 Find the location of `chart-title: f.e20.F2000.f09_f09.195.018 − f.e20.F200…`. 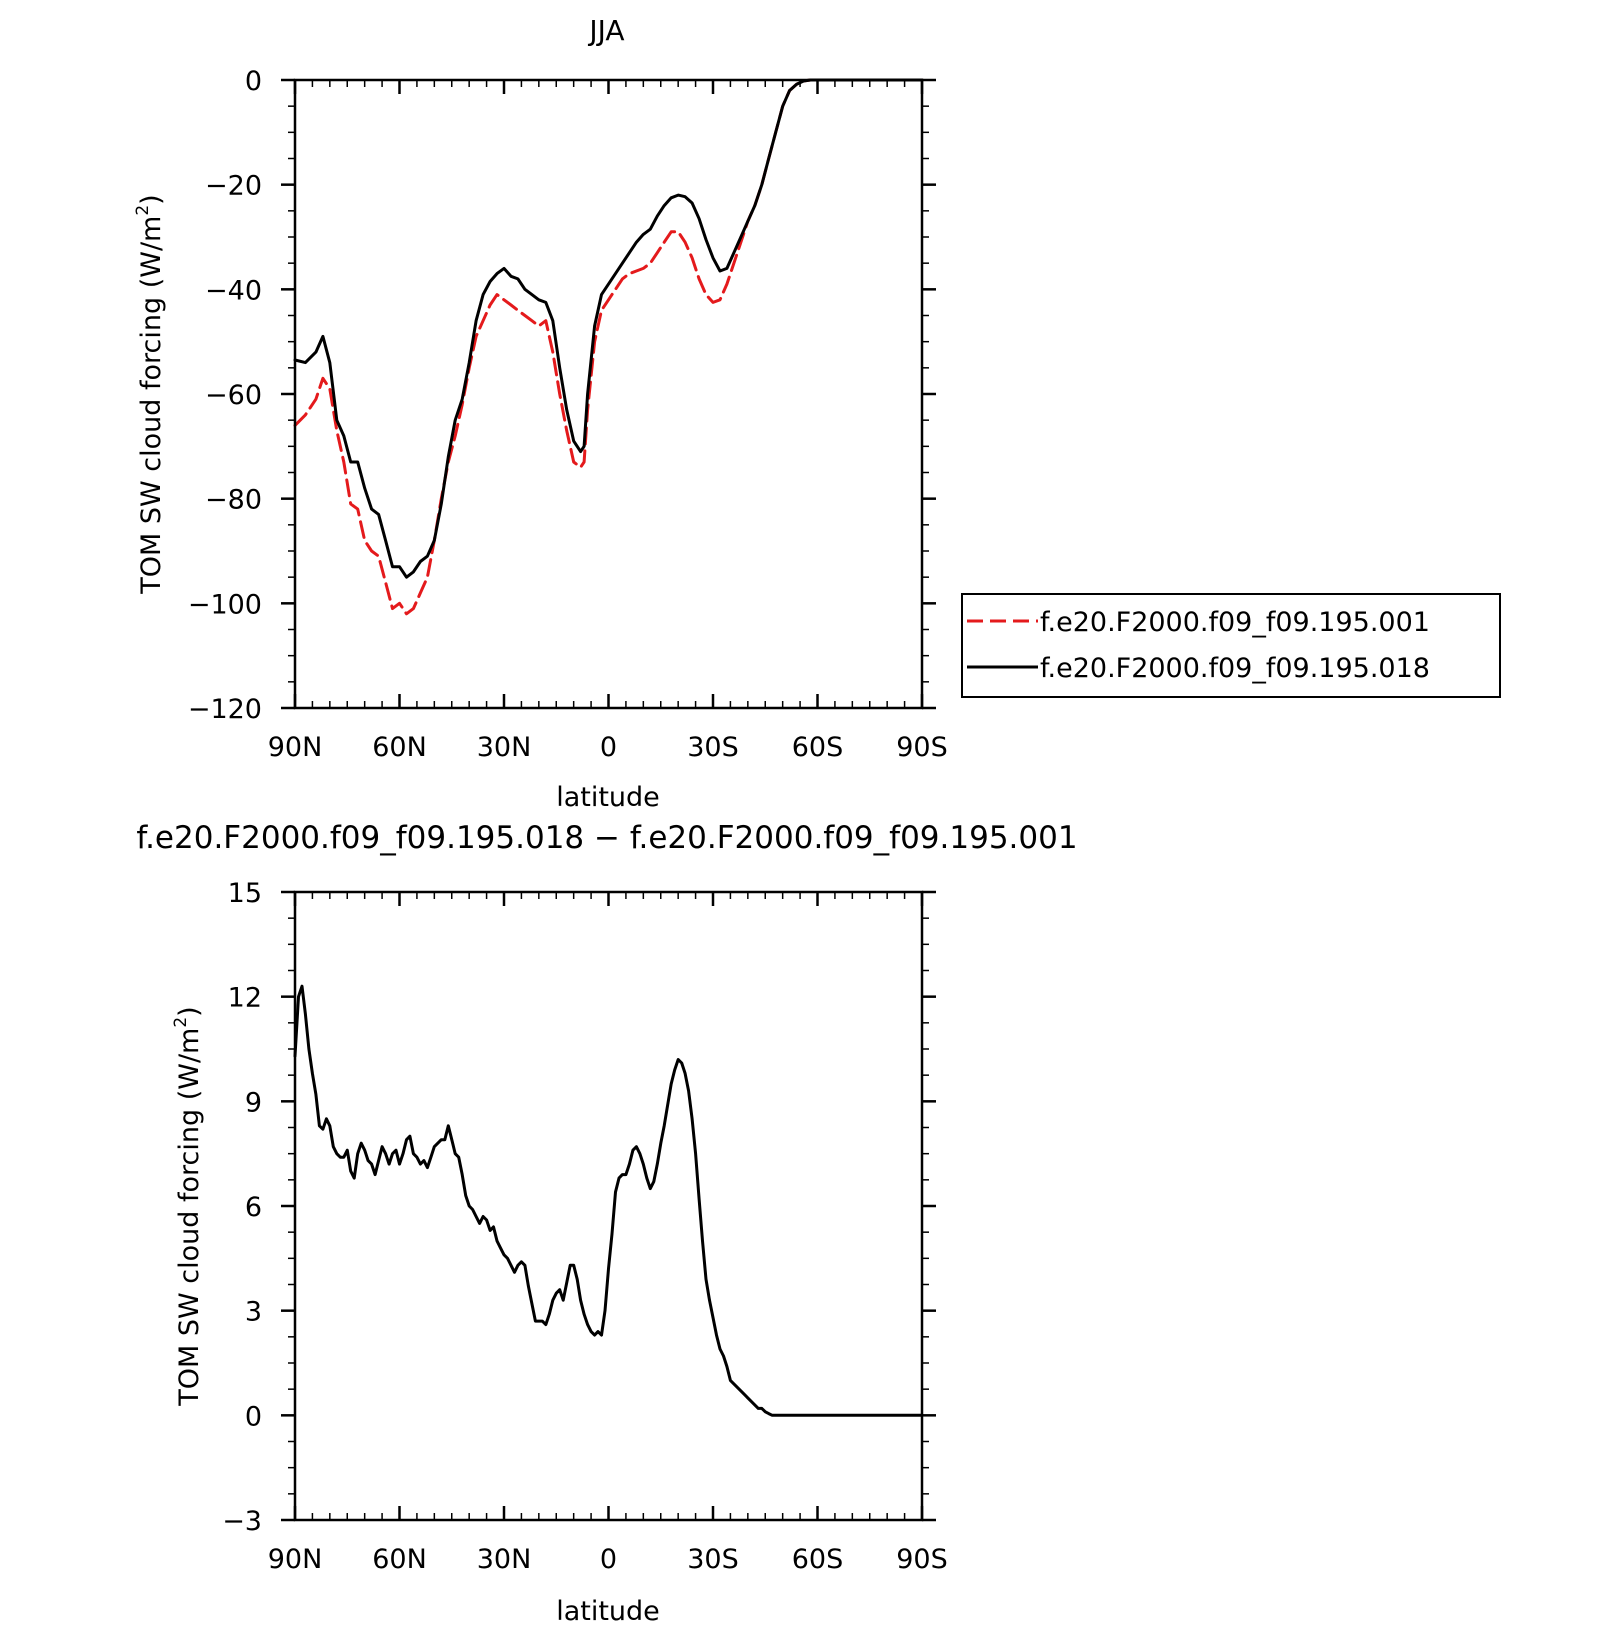

chart-title: f.e20.F2000.f09_f09.195.018 − f.e20.F200… is located at coordinates (606, 838).